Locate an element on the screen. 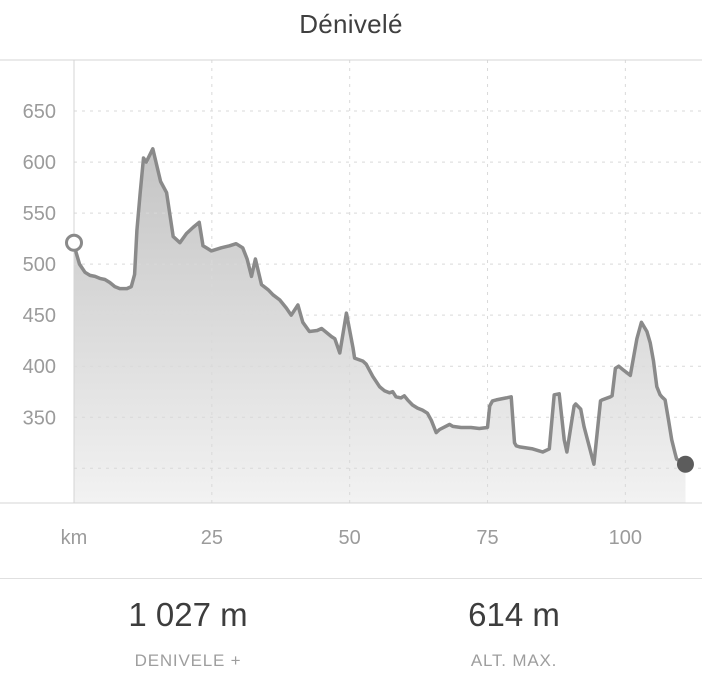 This screenshot has height=682, width=702. altitude-max-value: 614 m is located at coordinates (514, 614).